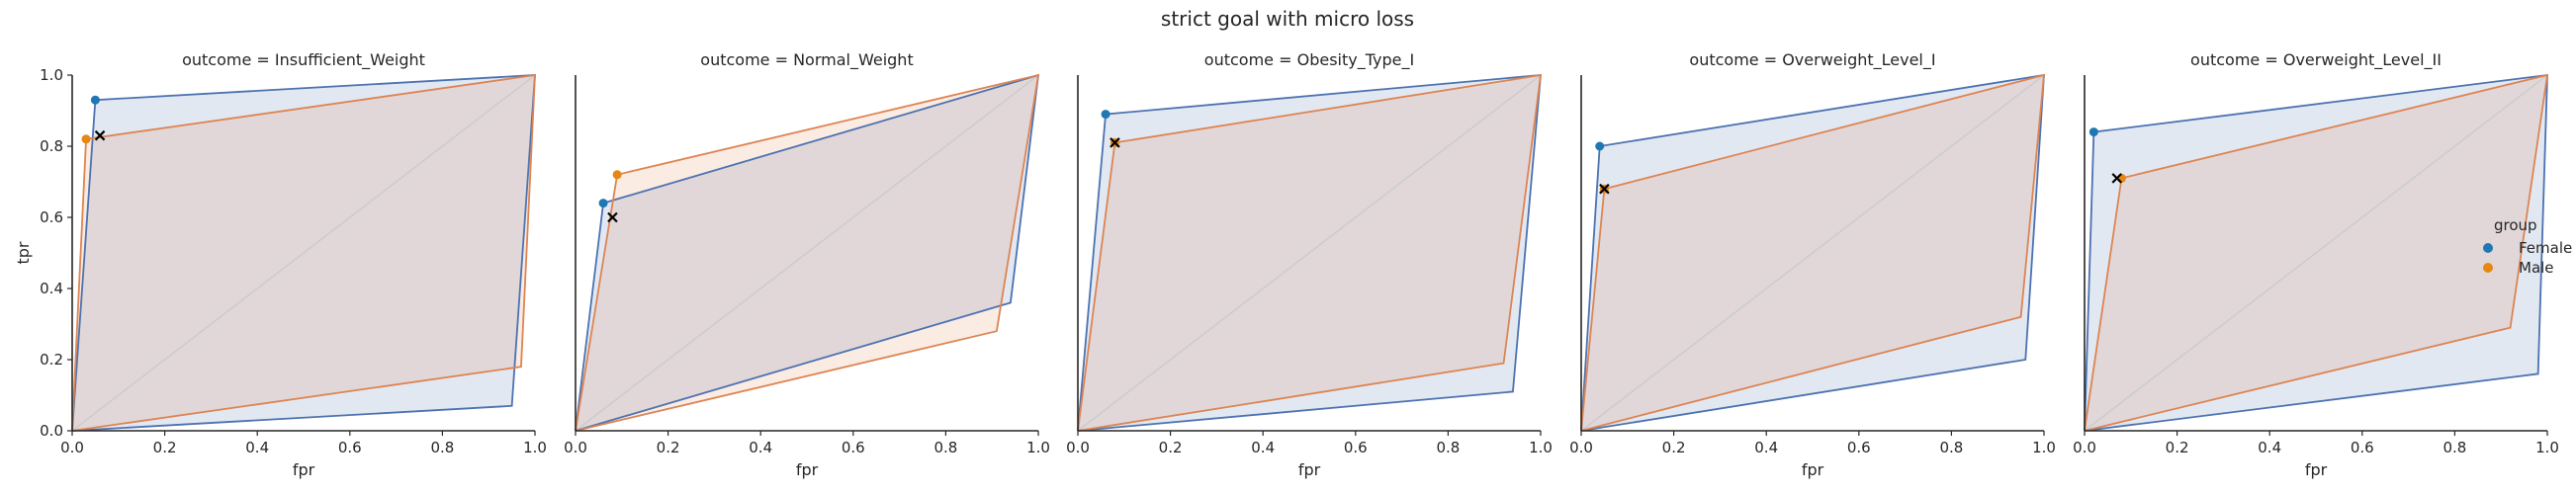 This screenshot has width=2576, height=494. Describe the element at coordinates (2536, 268) in the screenshot. I see `legend-label-male: Male` at that location.